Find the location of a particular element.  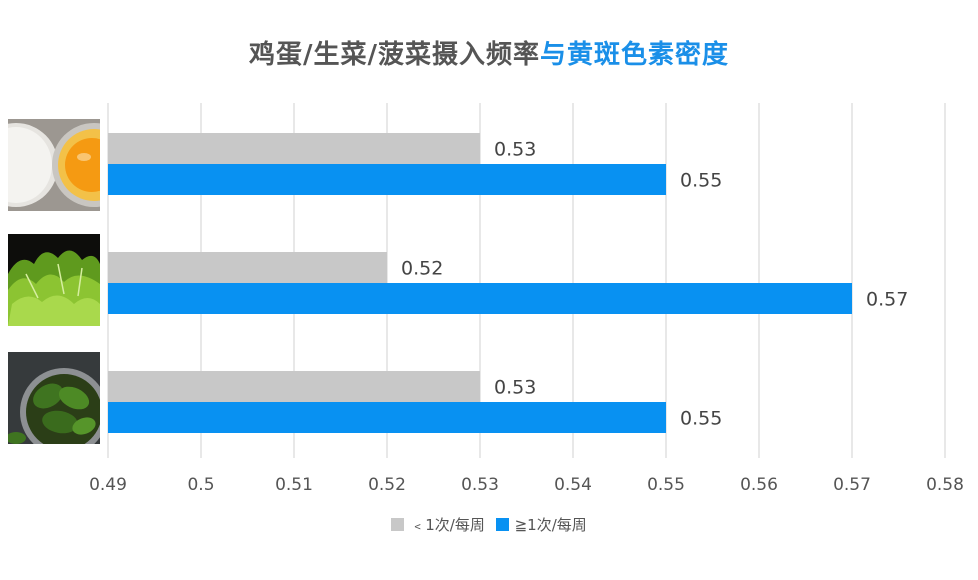

x-tick-label: 0.5 is located at coordinates (200, 485).